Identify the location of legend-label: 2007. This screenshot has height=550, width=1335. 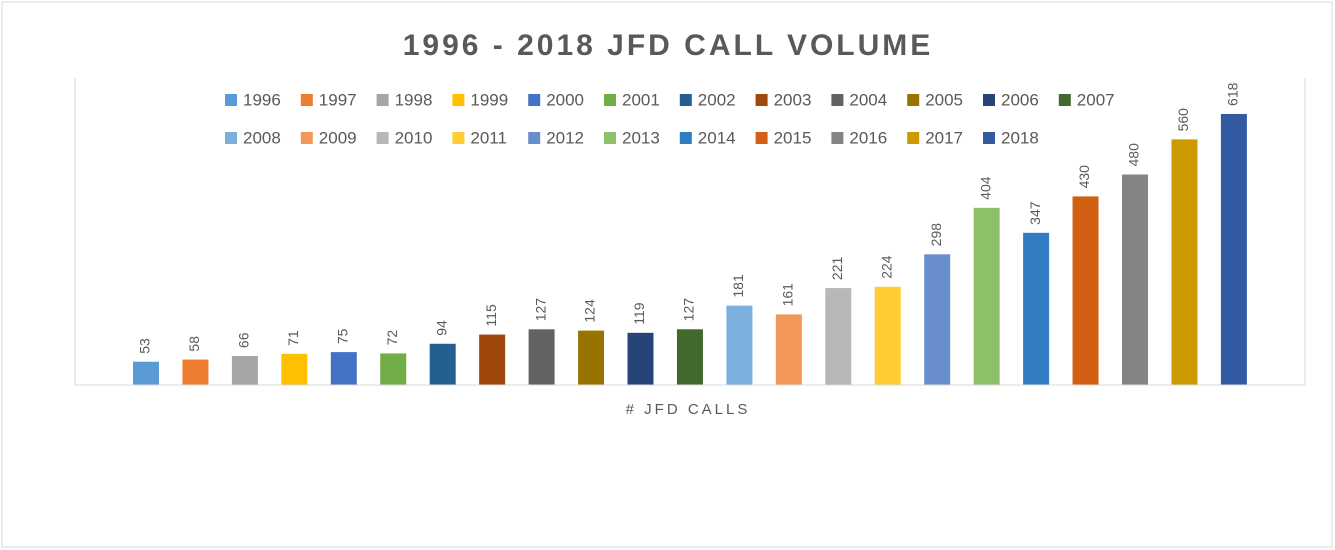
(1096, 99).